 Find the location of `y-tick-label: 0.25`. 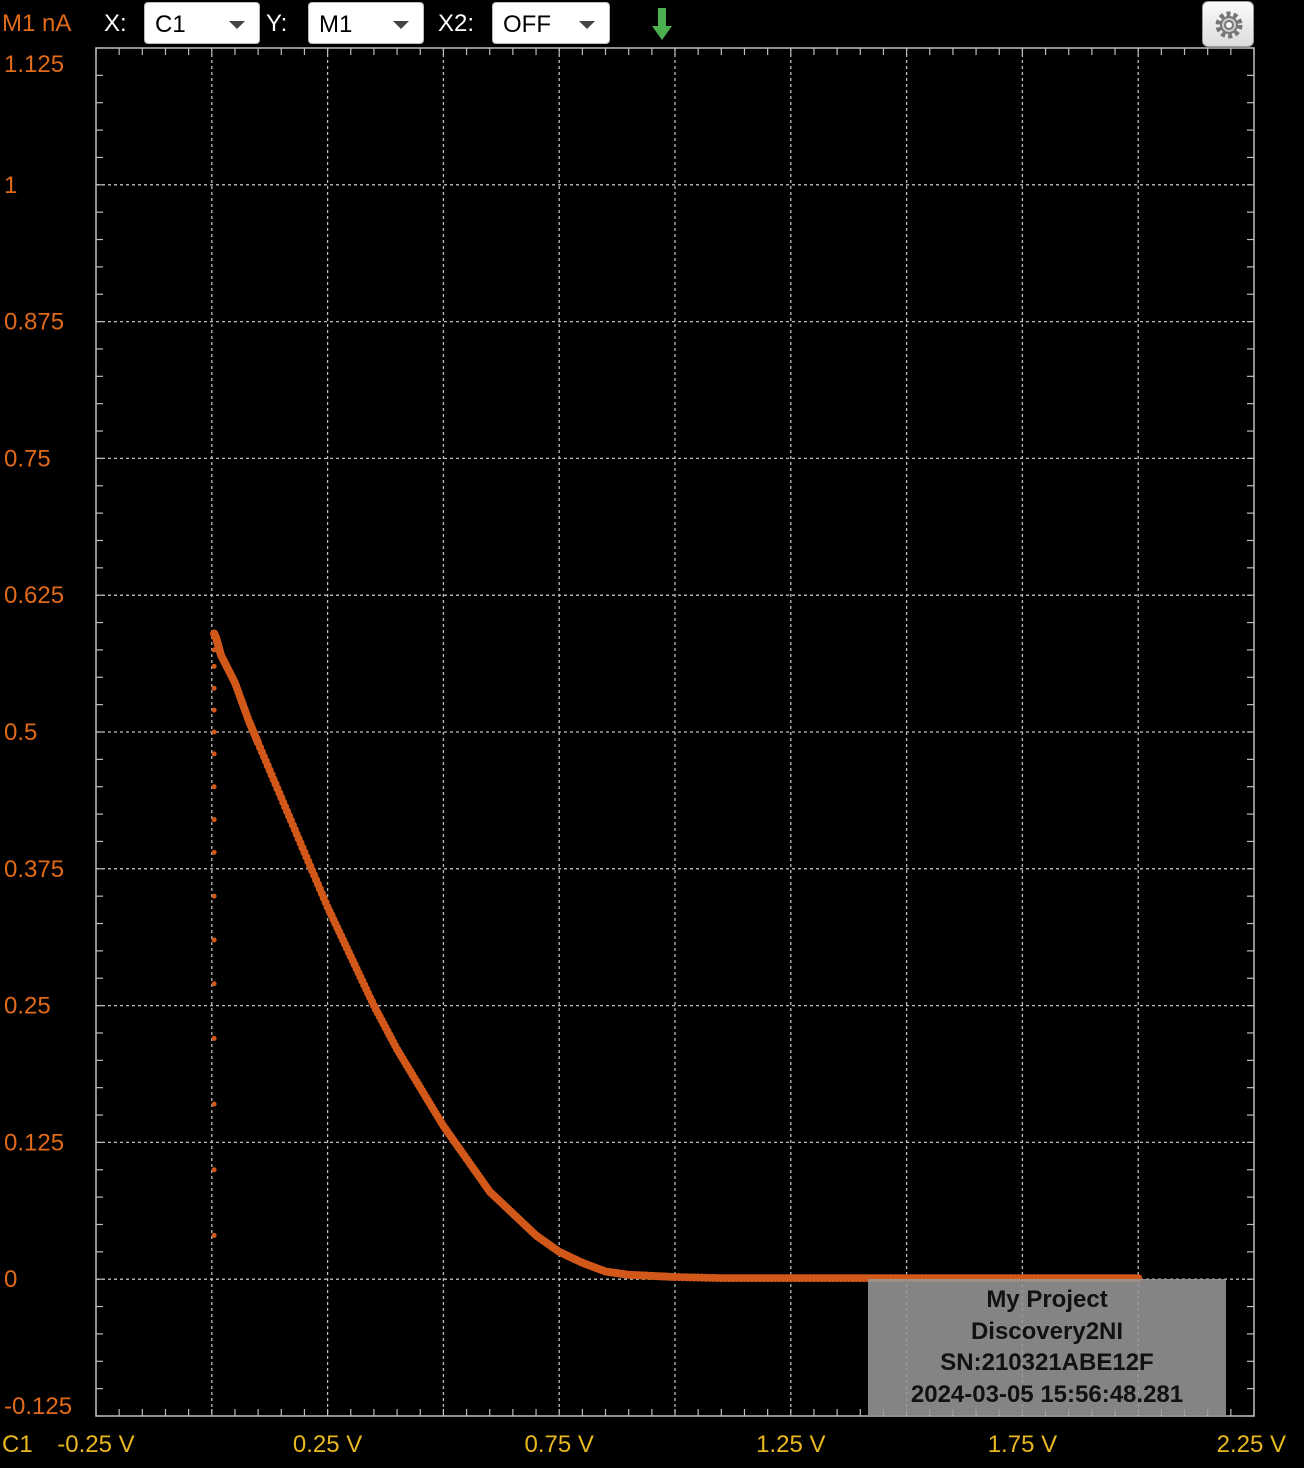

y-tick-label: 0.25 is located at coordinates (27, 1006).